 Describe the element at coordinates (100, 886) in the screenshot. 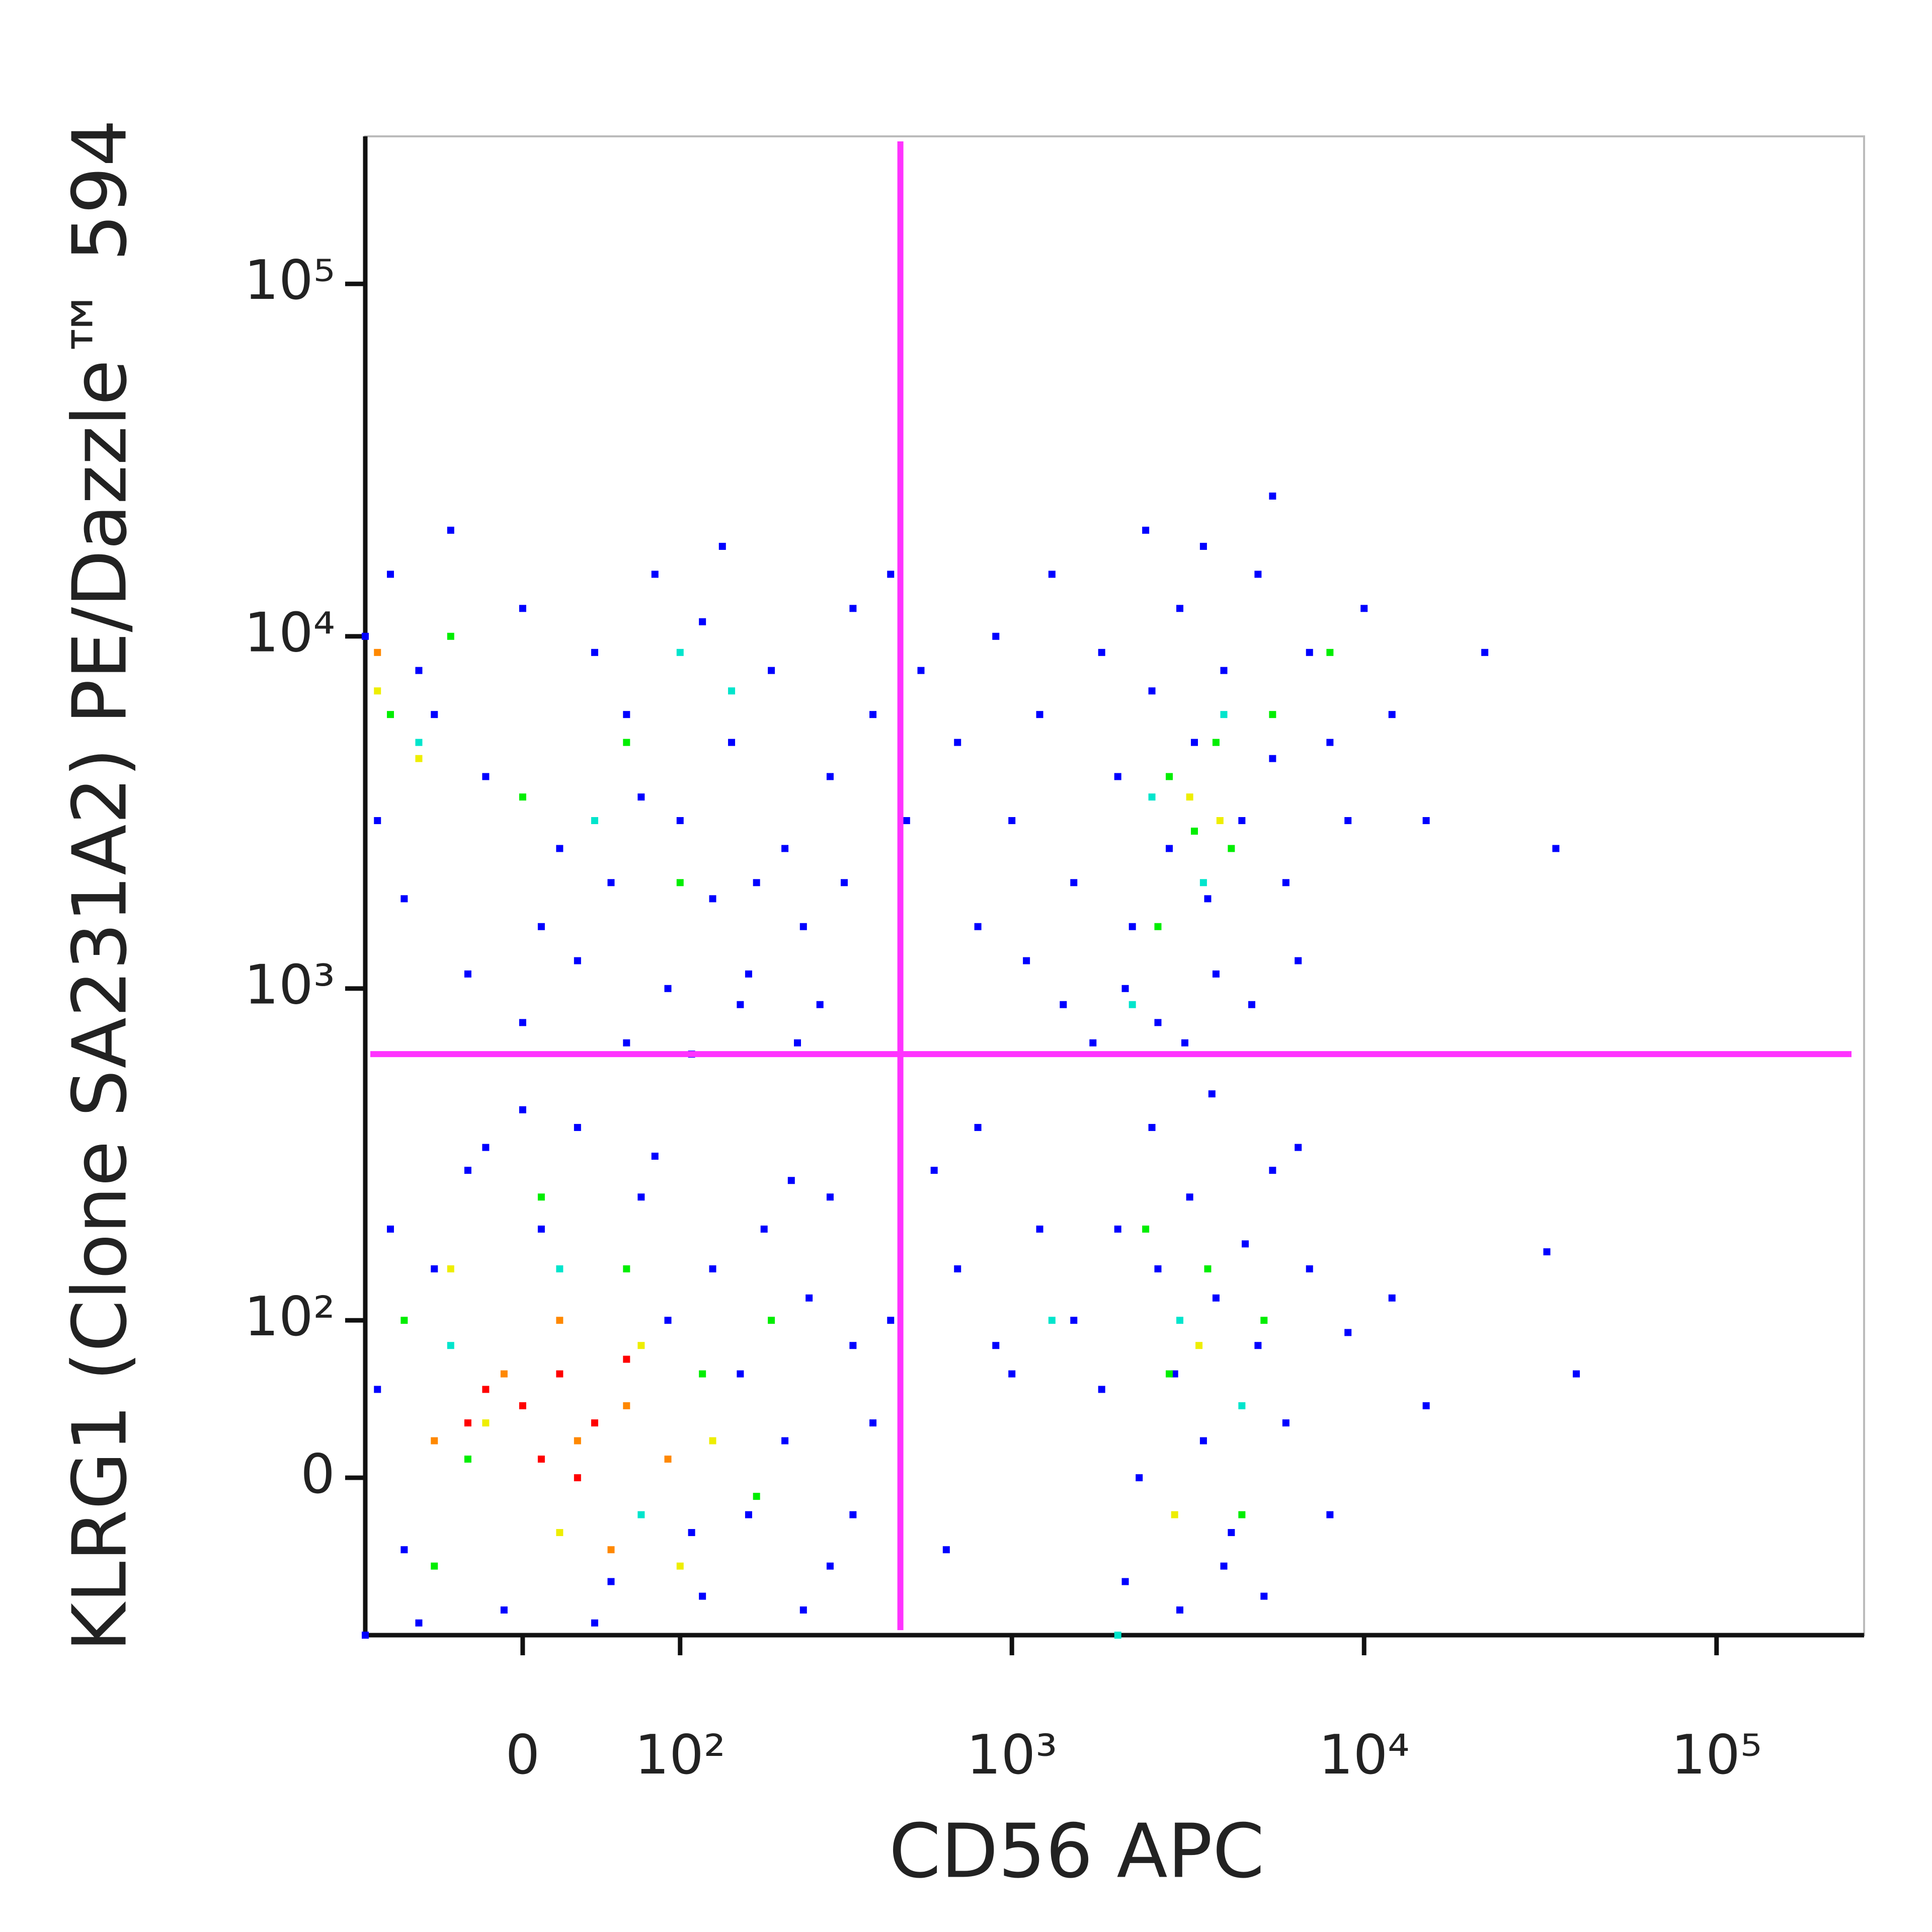

I see `y-axis-title: KLRG1 (Clone SA231A2) PE/Dazzle™ 594` at that location.